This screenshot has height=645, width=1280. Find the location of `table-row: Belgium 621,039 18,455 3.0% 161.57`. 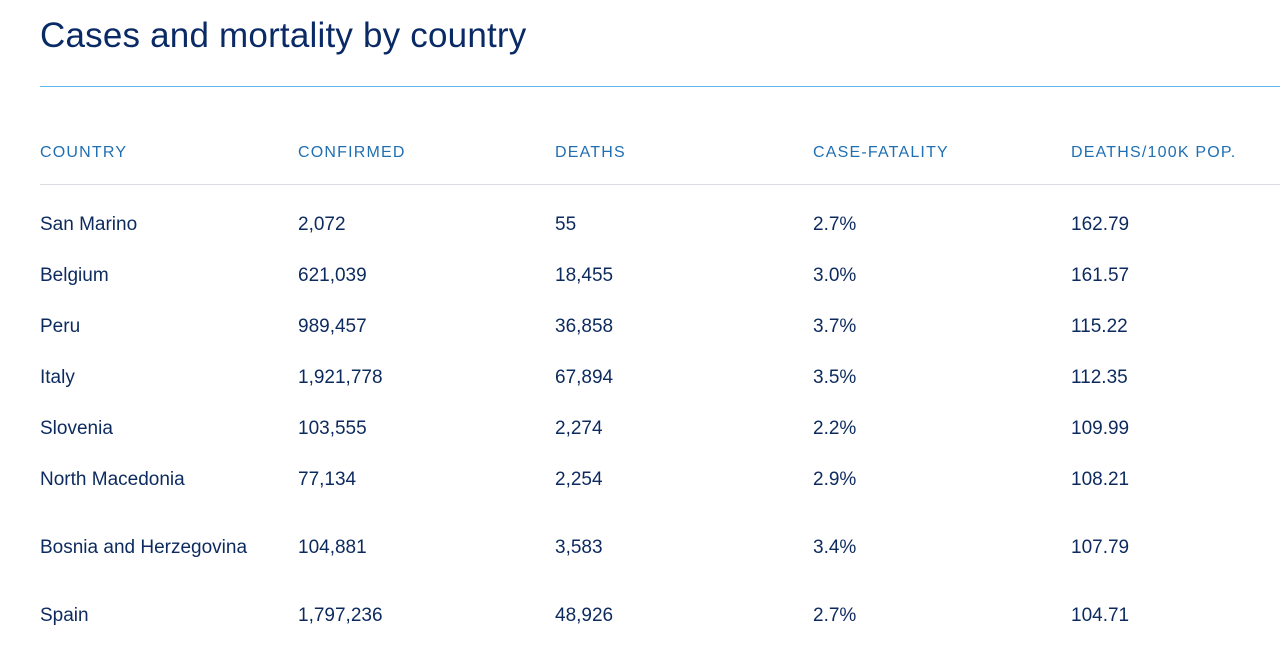

table-row: Belgium 621,039 18,455 3.0% 161.57 is located at coordinates (660, 275).